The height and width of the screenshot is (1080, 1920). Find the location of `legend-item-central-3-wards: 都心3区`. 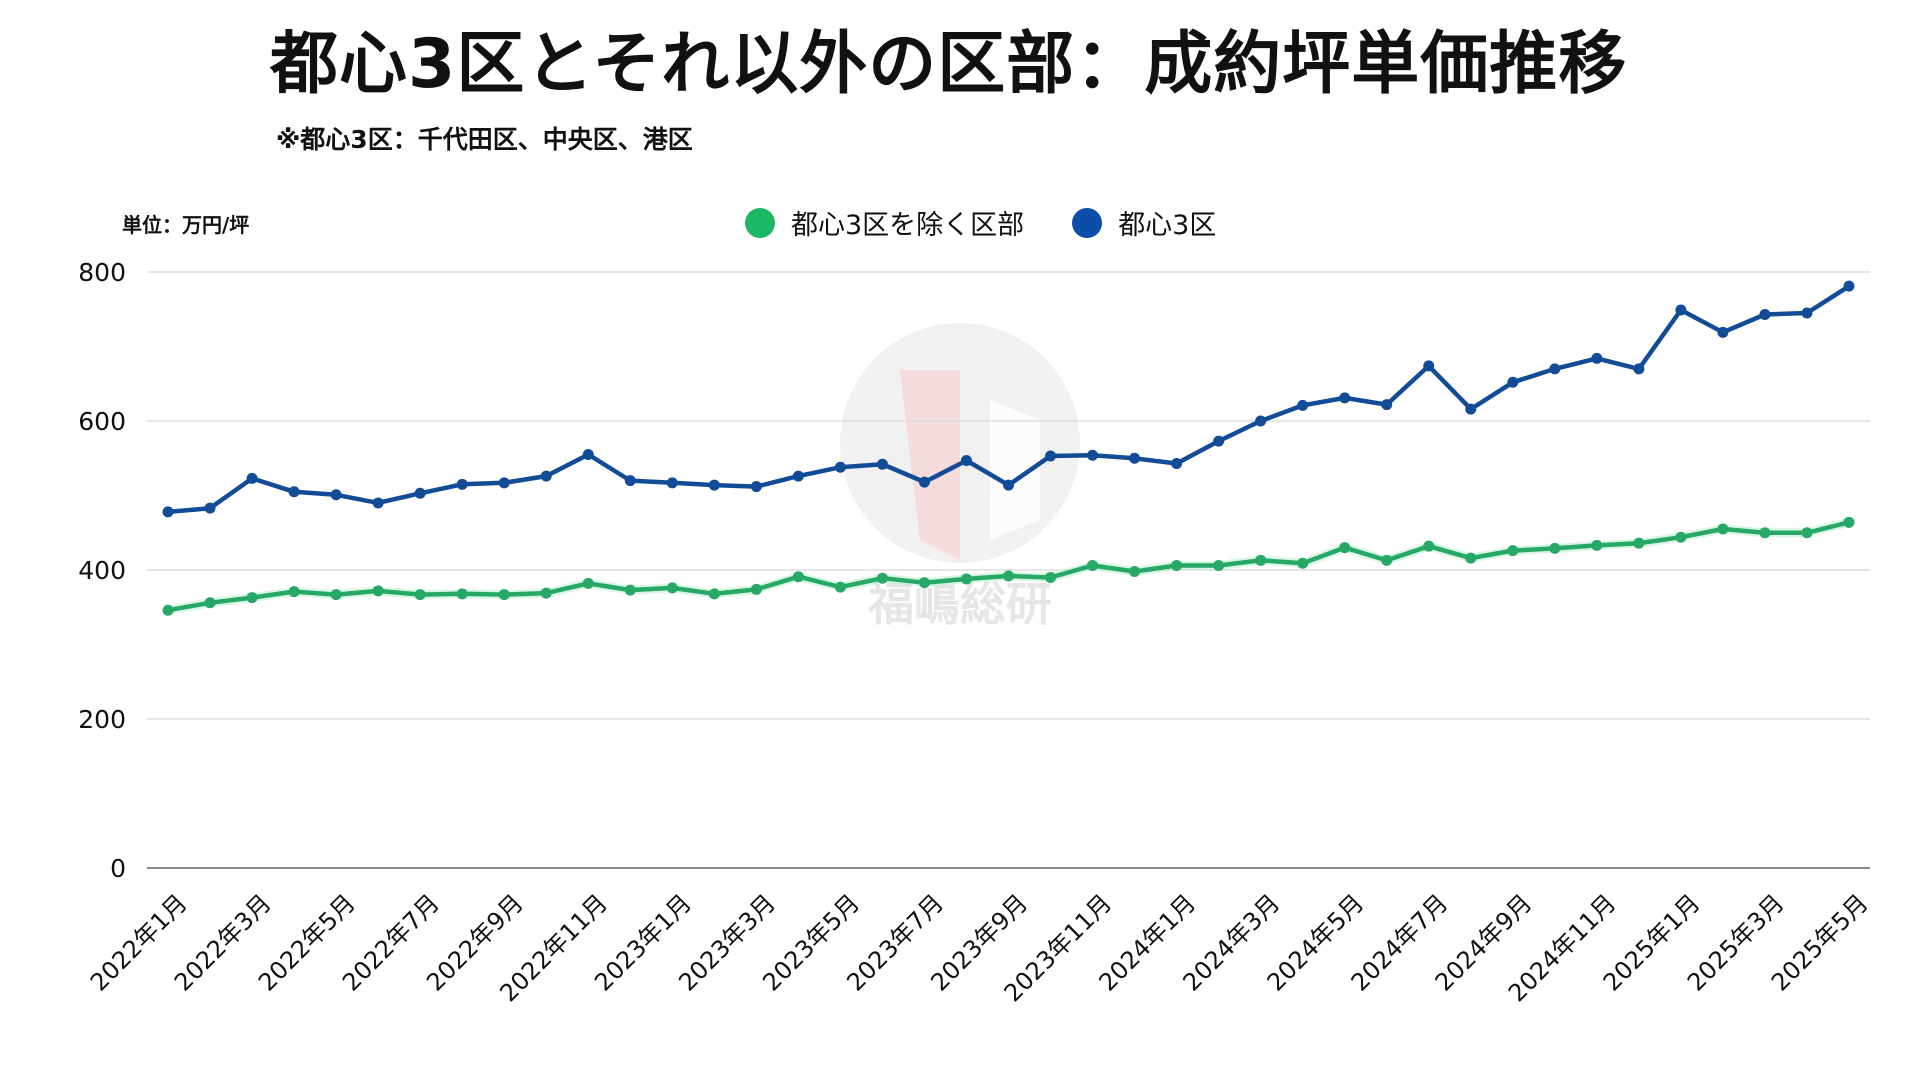

legend-item-central-3-wards: 都心3区 is located at coordinates (1144, 222).